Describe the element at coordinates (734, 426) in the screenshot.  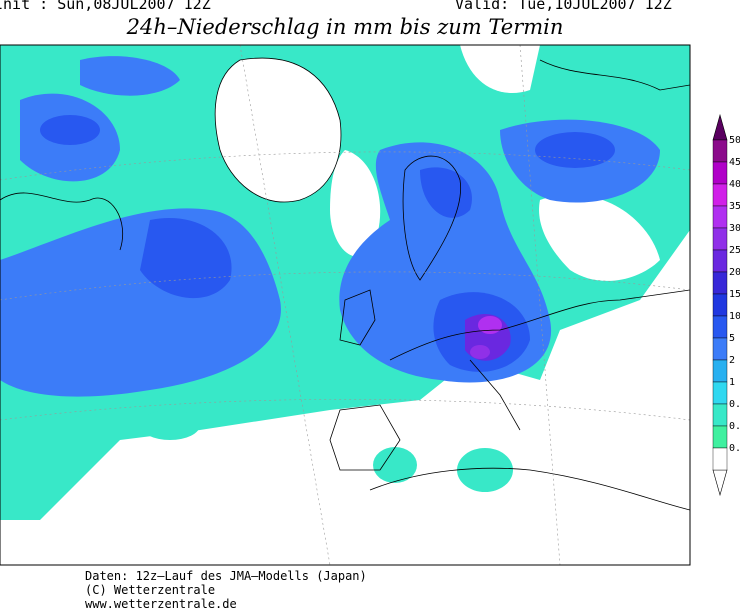
I see `legend-label: 0.2` at that location.